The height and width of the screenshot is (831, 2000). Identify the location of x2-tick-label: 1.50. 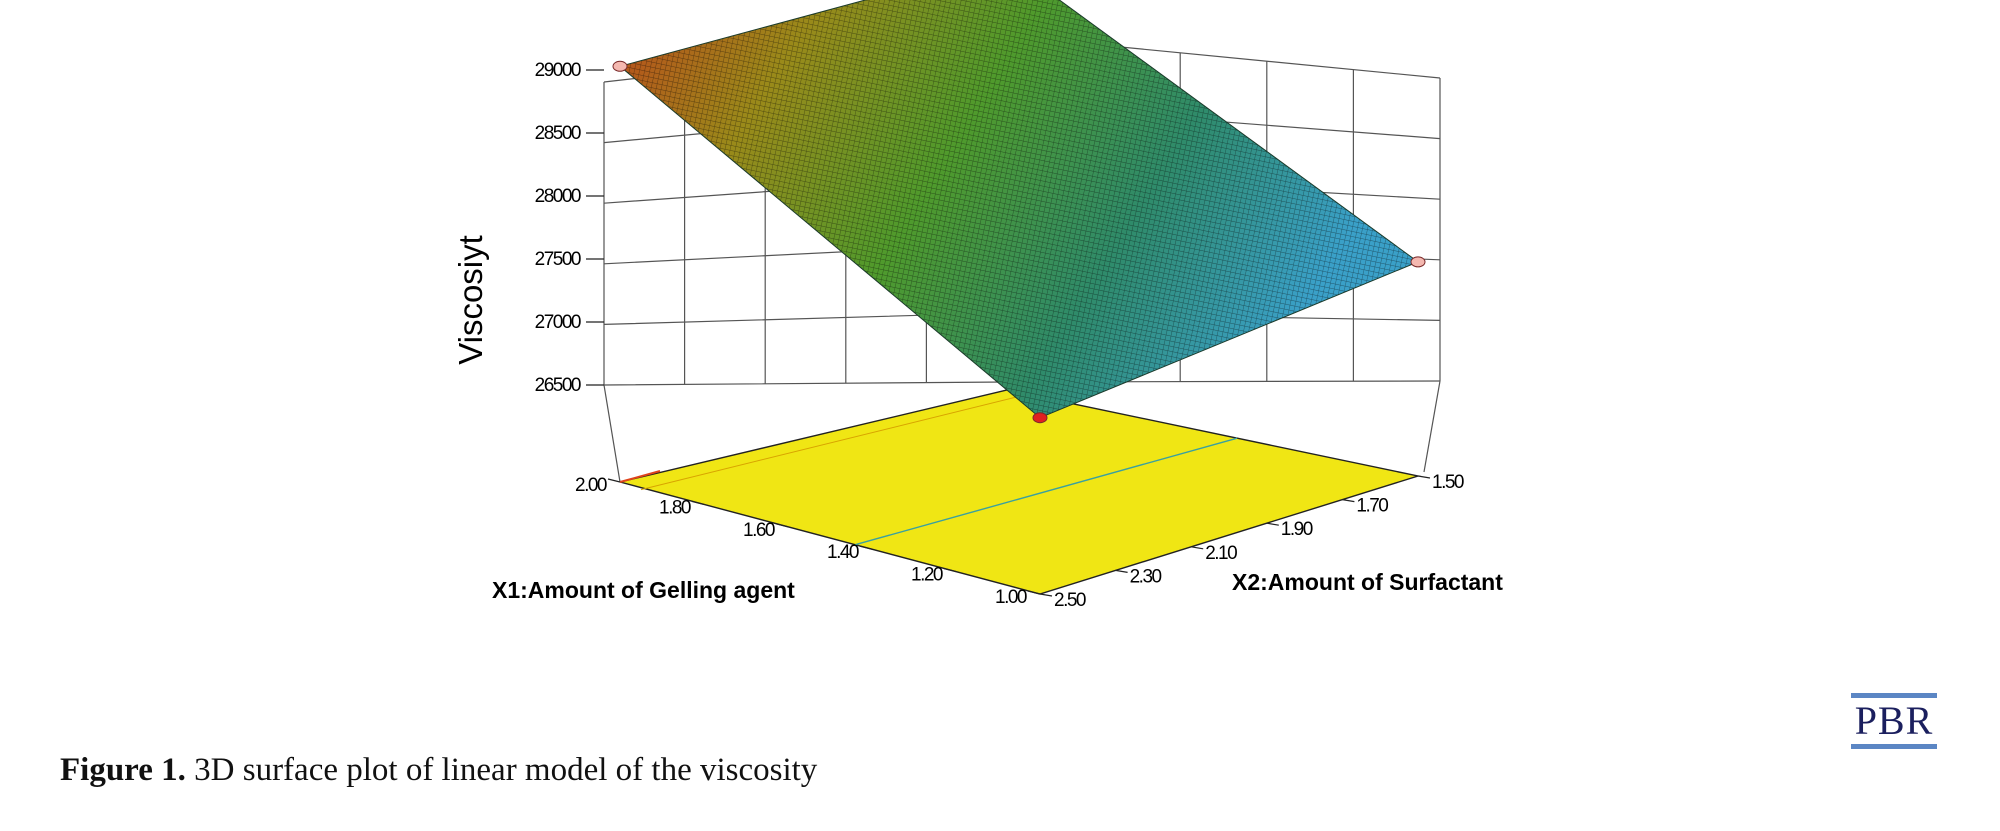
(1448, 482).